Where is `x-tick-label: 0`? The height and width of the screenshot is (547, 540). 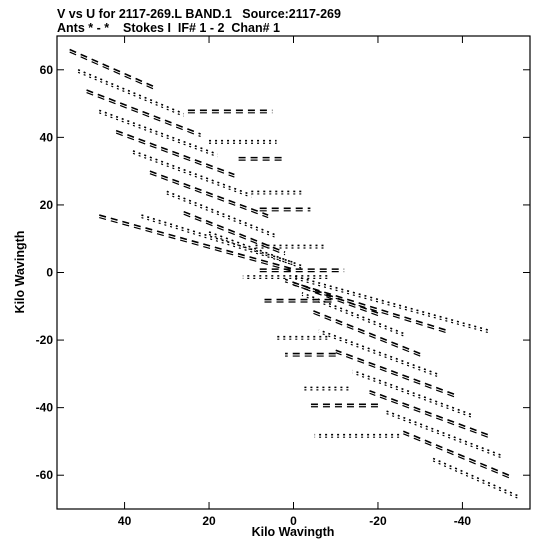 x-tick-label: 0 is located at coordinates (293, 521).